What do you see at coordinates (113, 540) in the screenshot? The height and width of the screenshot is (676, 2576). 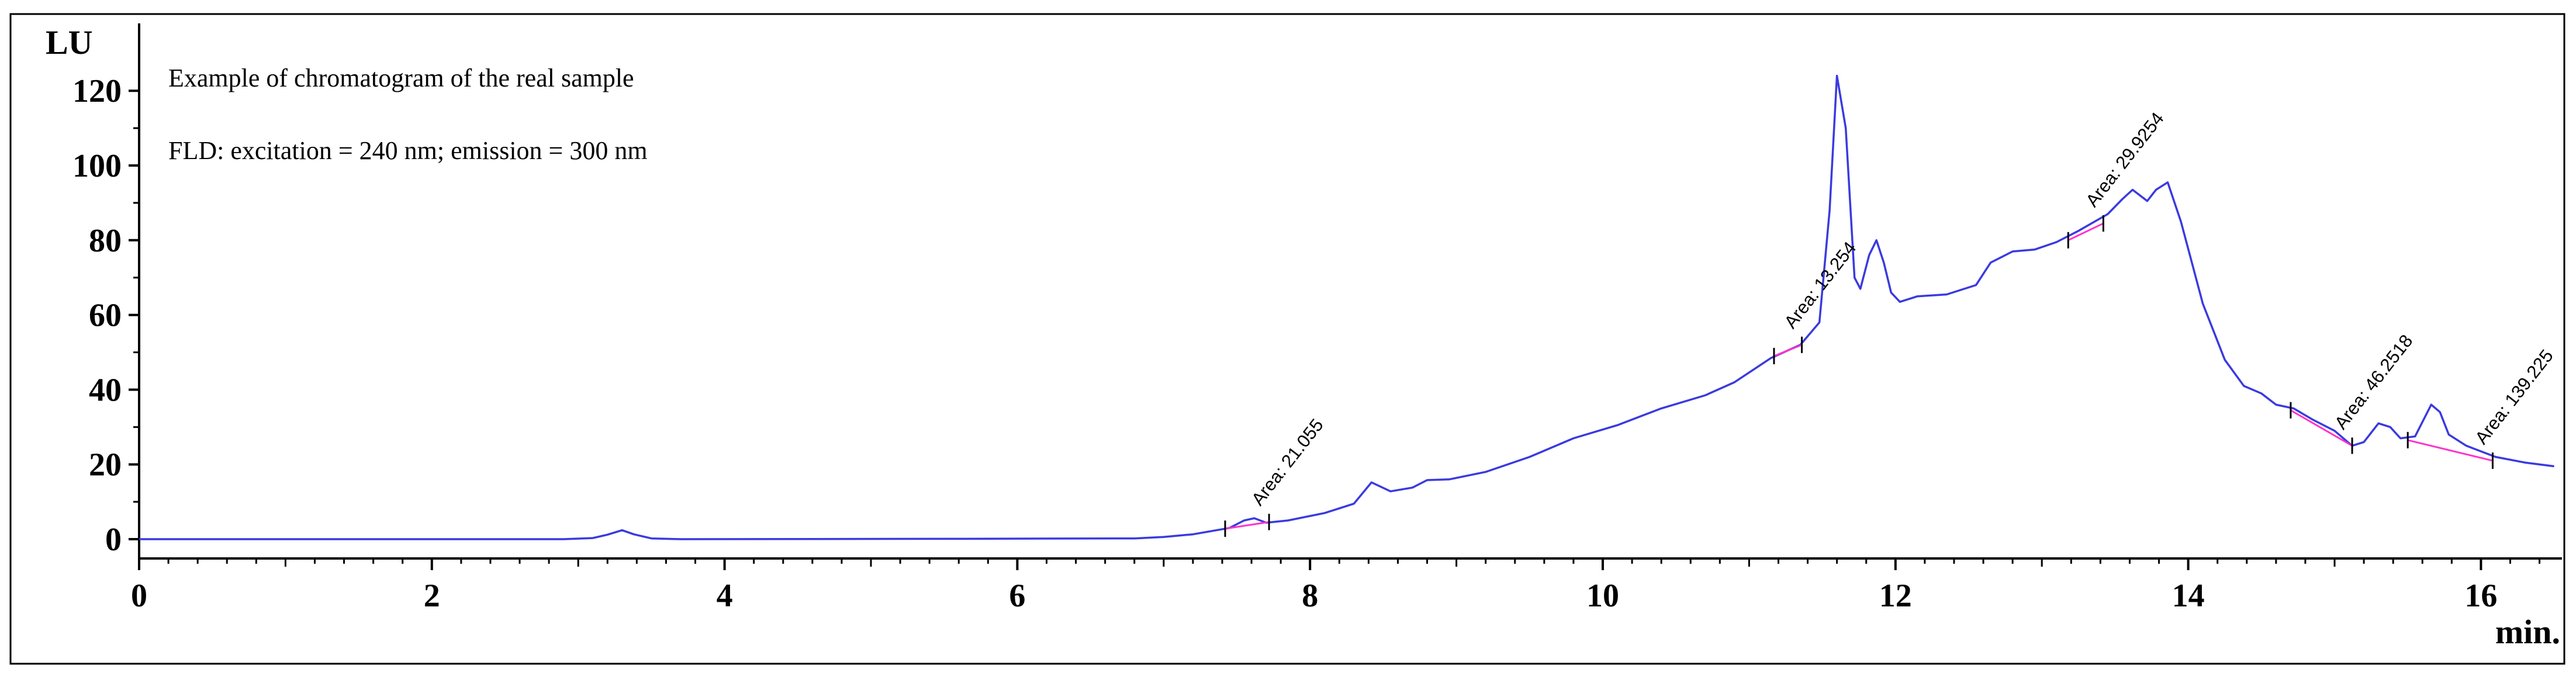 I see `y-tick-label: 0` at bounding box center [113, 540].